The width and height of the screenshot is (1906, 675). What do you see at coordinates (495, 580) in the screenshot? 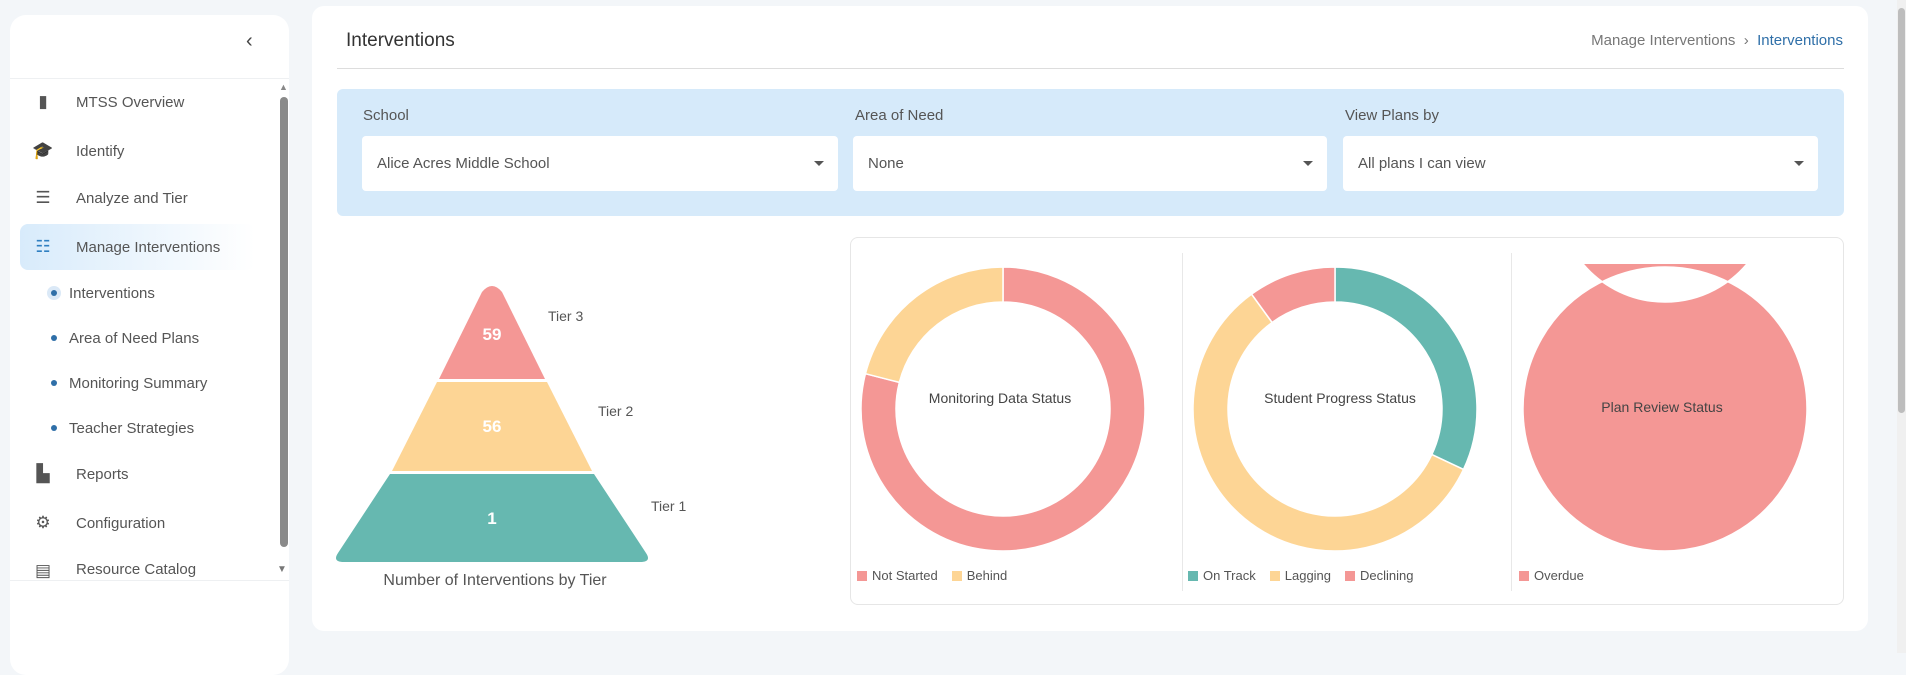
I see `pyramid-chart-title: Number of Interventions by Tier` at bounding box center [495, 580].